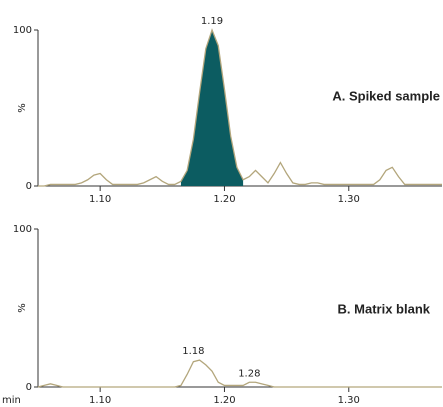 The width and height of the screenshot is (443, 407). I want to click on panel-title: A. Spiked sample, so click(386, 95).